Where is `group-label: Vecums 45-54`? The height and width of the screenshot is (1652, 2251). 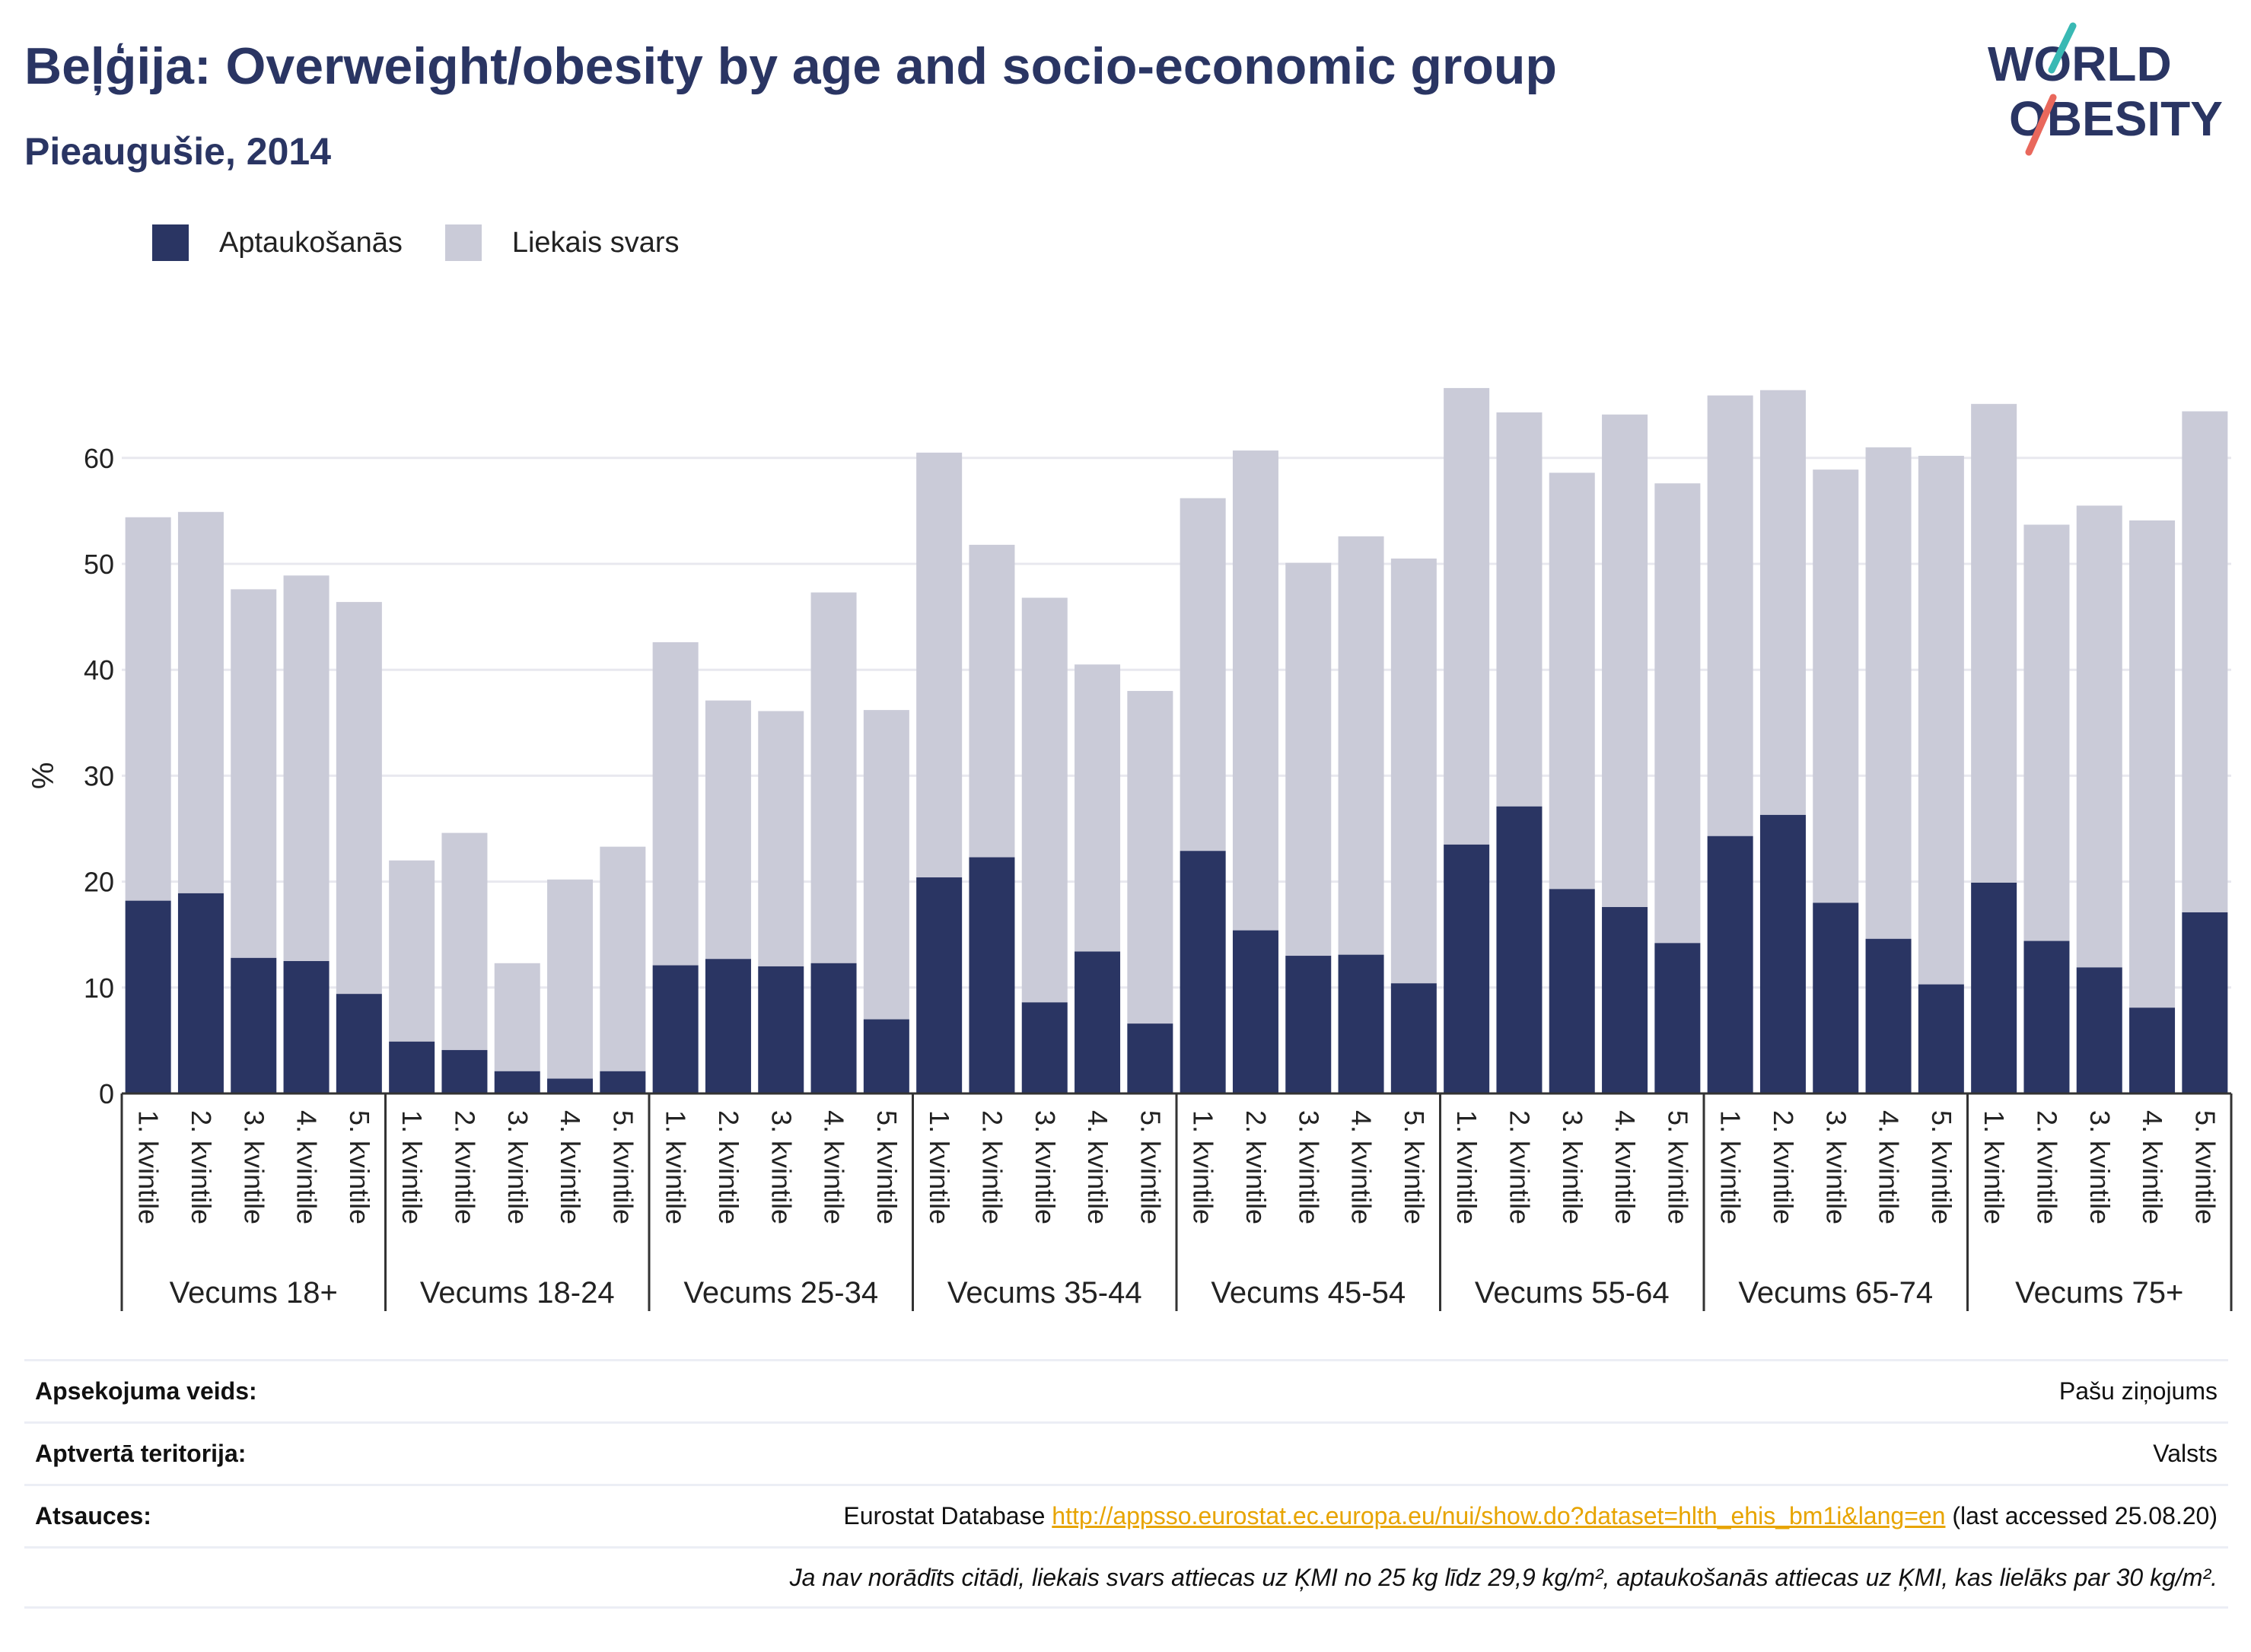 group-label: Vecums 45-54 is located at coordinates (1308, 1293).